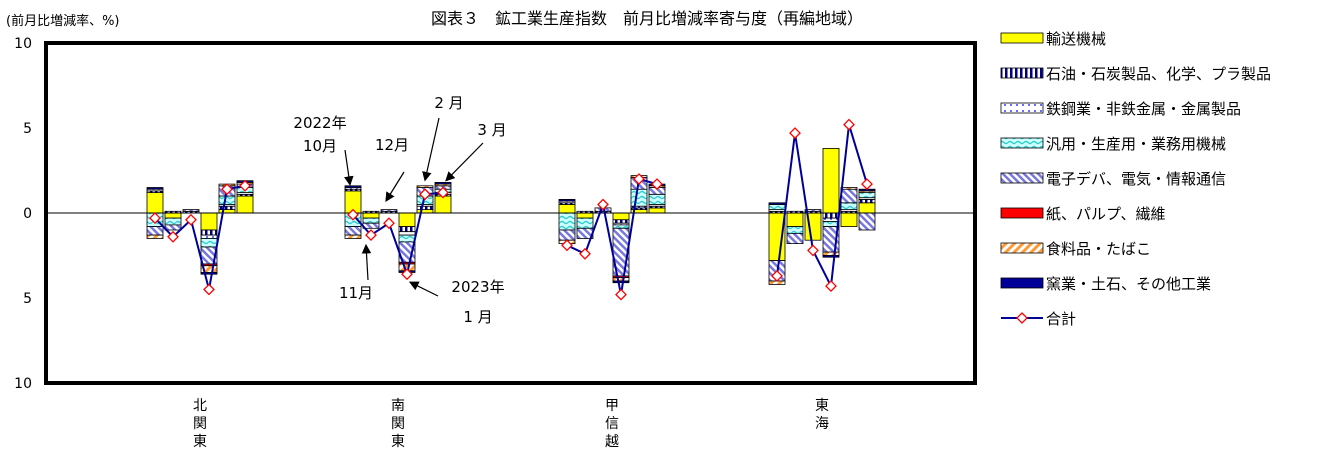 This screenshot has width=1341, height=459. What do you see at coordinates (1158, 74) in the screenshot?
I see `legend-label: 石油・石炭製品、化学、プラ製品` at bounding box center [1158, 74].